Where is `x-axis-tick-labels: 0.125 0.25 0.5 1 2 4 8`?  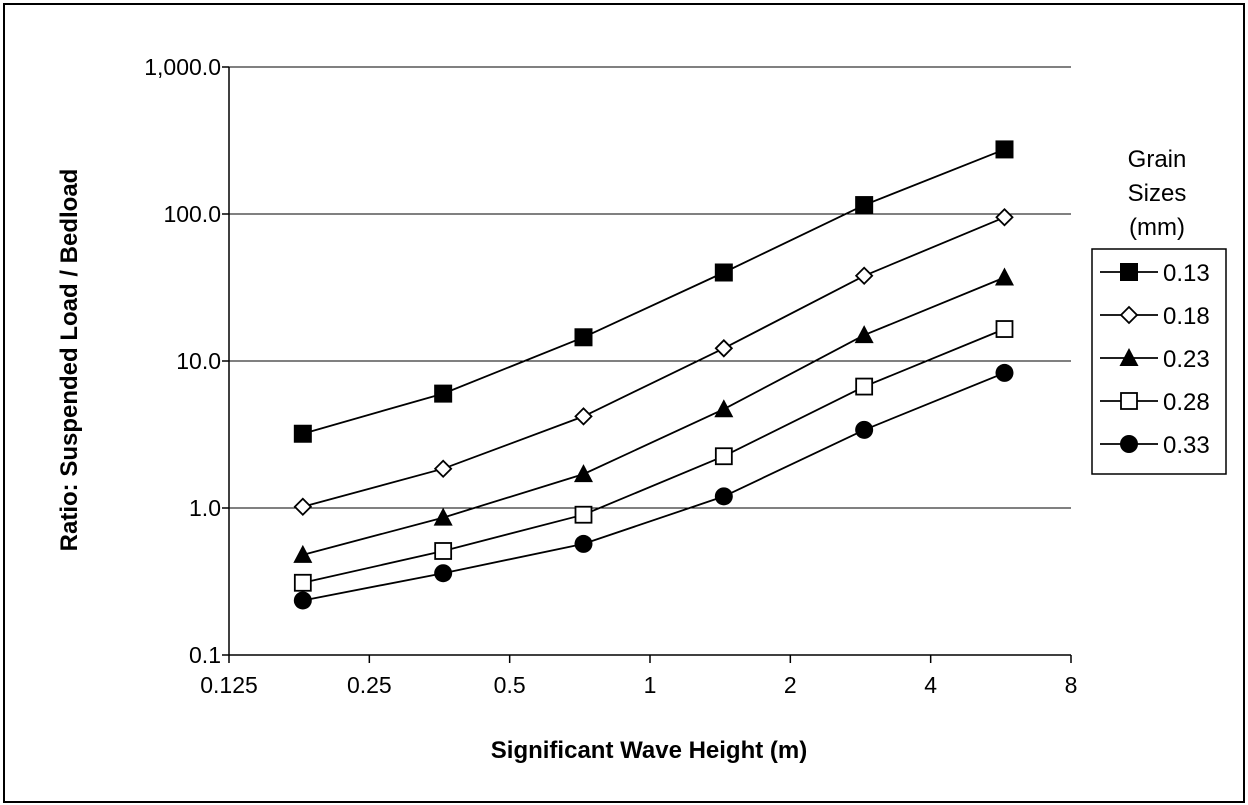
x-axis-tick-labels: 0.125 0.25 0.5 1 2 4 8 is located at coordinates (638, 685).